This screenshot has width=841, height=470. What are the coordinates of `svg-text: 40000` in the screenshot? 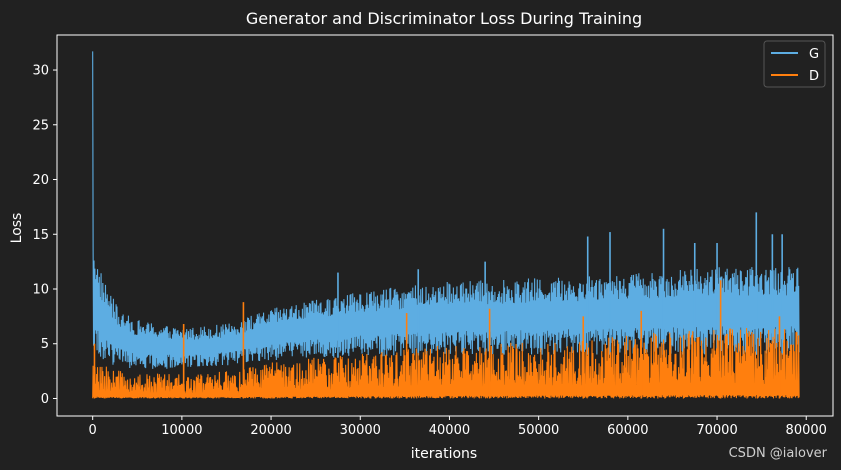 It's located at (449, 430).